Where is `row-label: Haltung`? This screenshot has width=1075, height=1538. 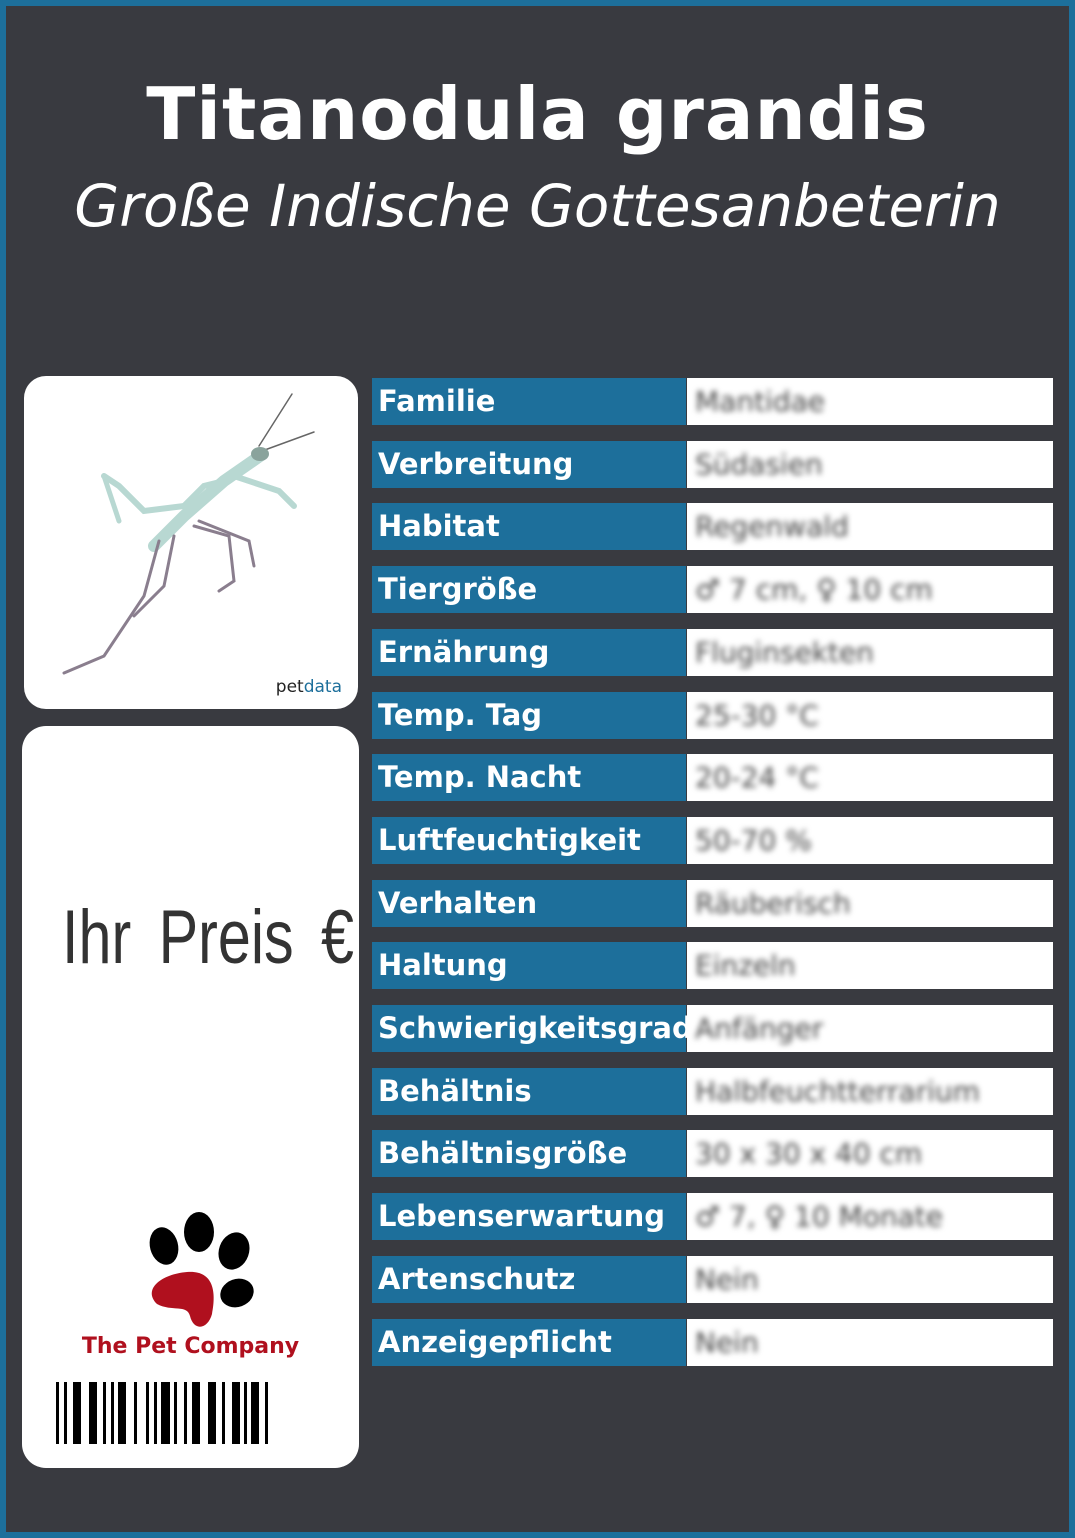 row-label: Haltung is located at coordinates (529, 966).